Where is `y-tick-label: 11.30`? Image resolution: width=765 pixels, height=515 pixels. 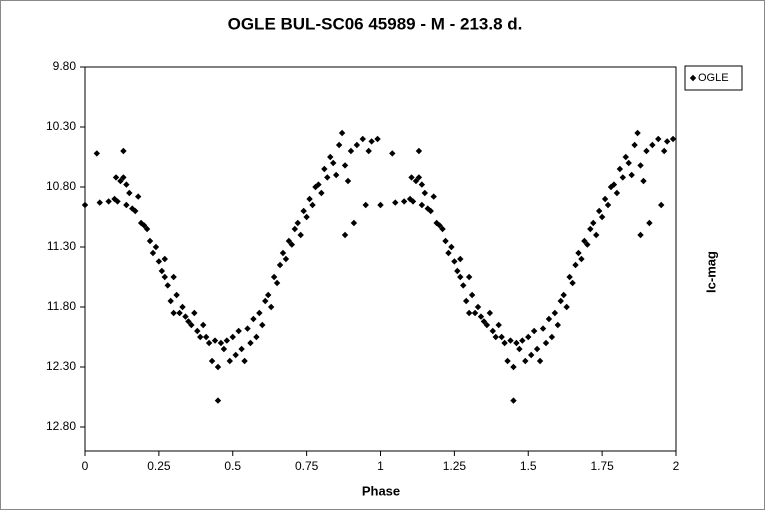 y-tick-label: 11.30 is located at coordinates (61, 246).